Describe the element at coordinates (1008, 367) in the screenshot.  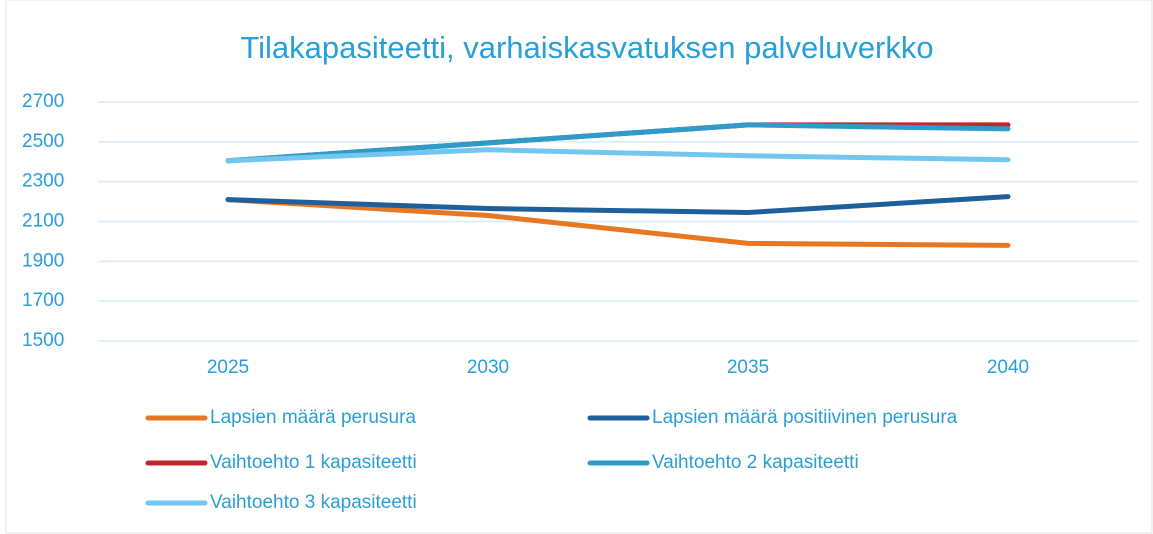
I see `x-tick-label: 2040` at that location.